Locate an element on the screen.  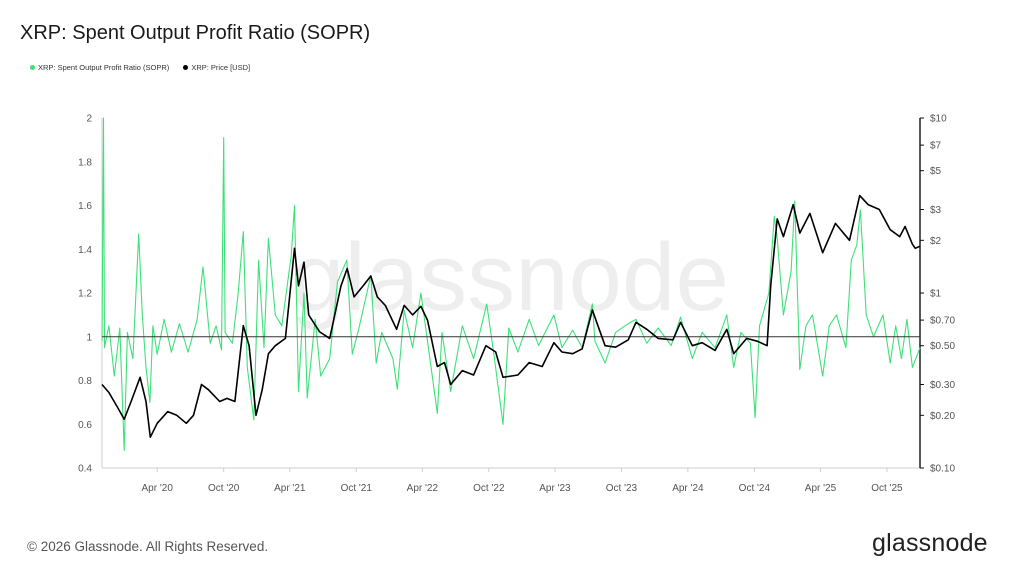
x-tick-label-apr-25: Apr '25 is located at coordinates (821, 488).